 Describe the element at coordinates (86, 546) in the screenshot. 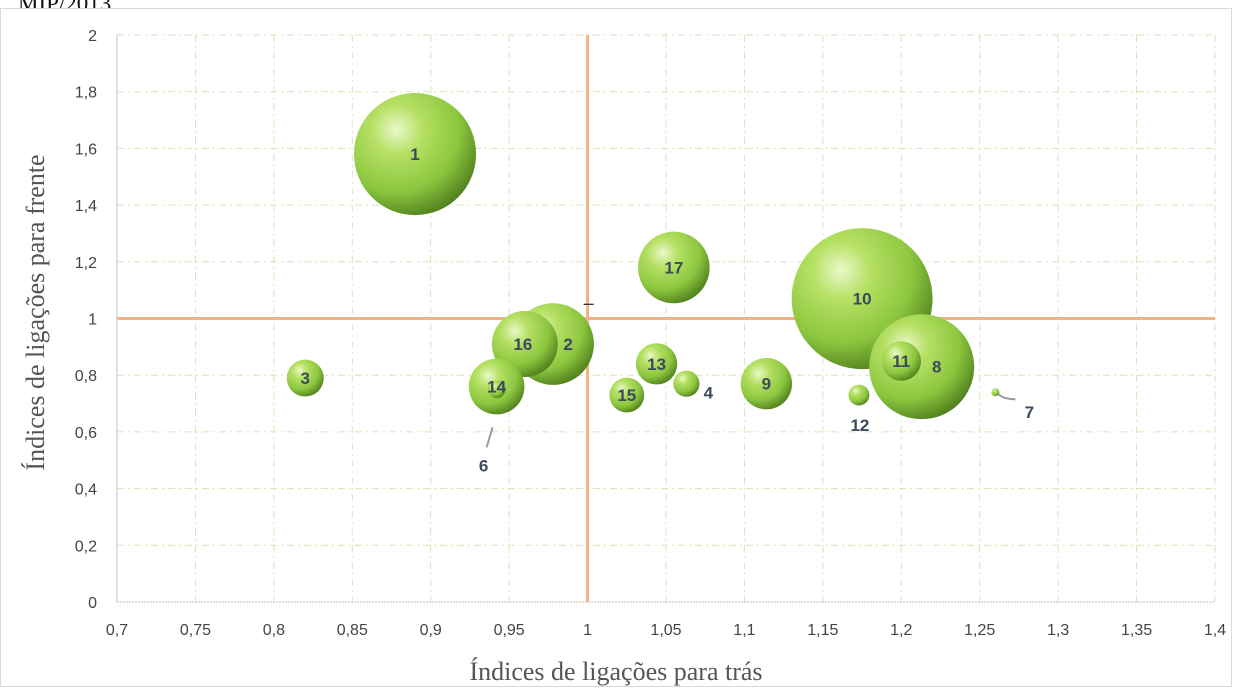

I see `y-tick-label: 0,2` at that location.